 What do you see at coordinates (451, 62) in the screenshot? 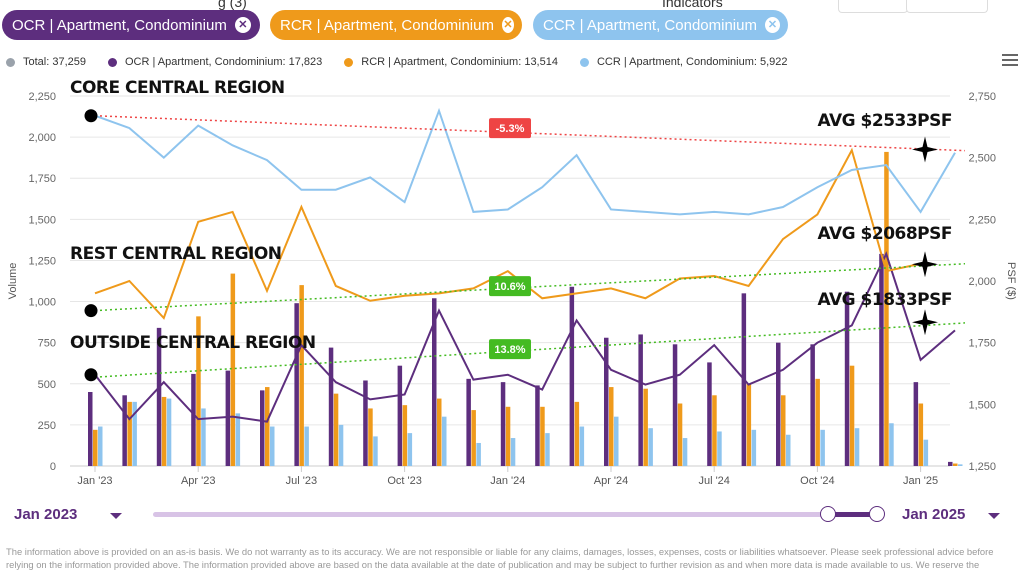
I see `legend-item-rcr: RCR | Apartment, Condominium: 13,514` at bounding box center [451, 62].